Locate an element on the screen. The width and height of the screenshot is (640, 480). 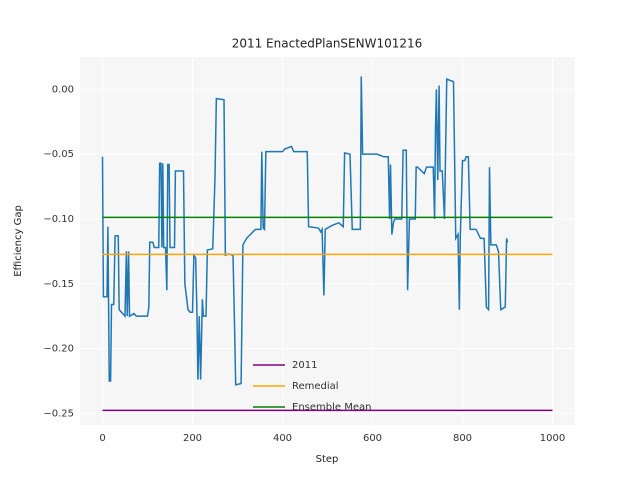
x-tick-label: 400 is located at coordinates (282, 438).